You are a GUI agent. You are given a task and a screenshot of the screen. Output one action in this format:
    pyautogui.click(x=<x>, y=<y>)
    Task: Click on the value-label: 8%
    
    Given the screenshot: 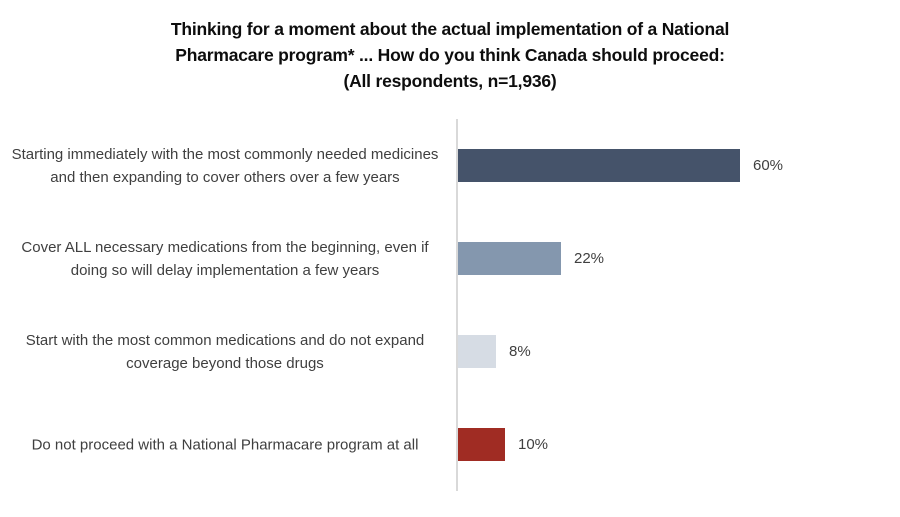 What is the action you would take?
    pyautogui.click(x=520, y=351)
    